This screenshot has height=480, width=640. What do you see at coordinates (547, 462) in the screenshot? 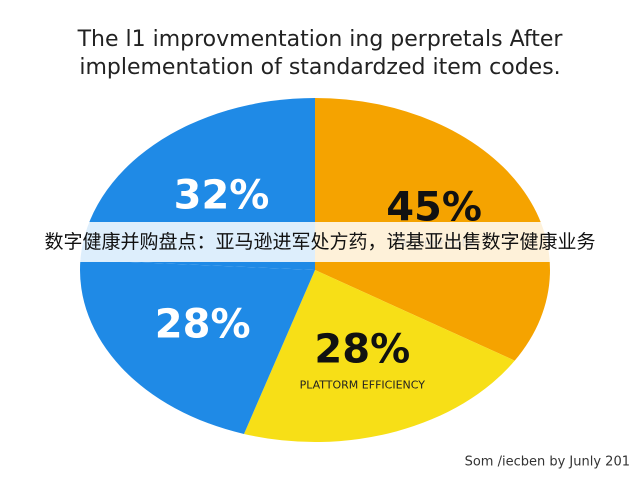
I see `source: Som /iecben by Junly 201` at bounding box center [547, 462].